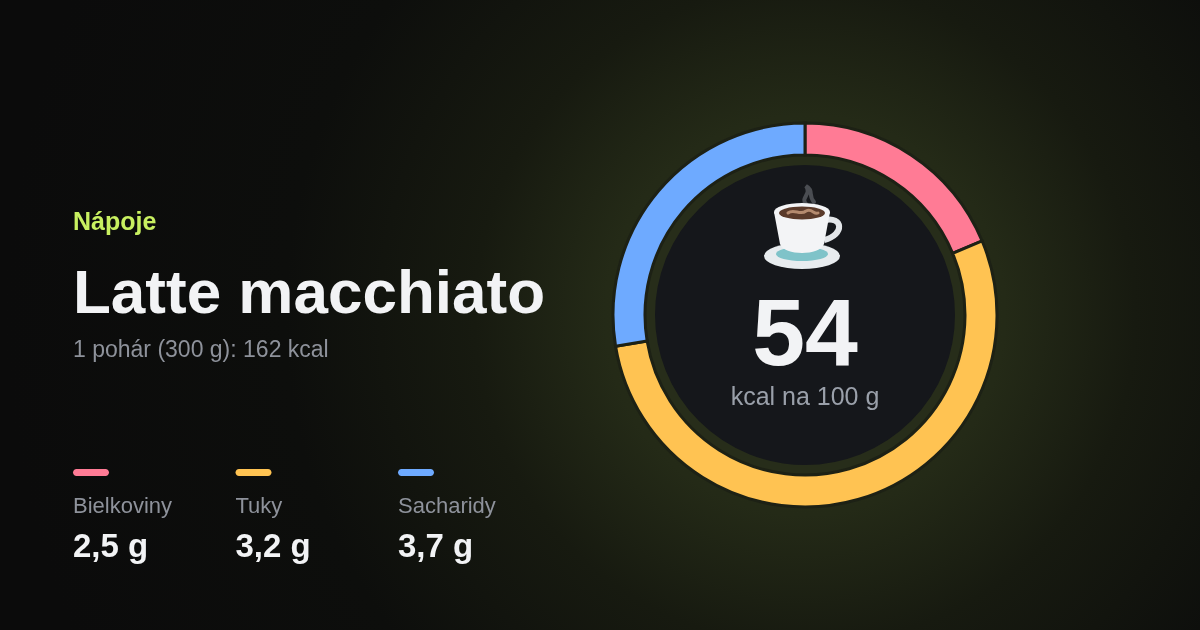  Describe the element at coordinates (805, 396) in the screenshot. I see `text: kcal na 100 g` at that location.